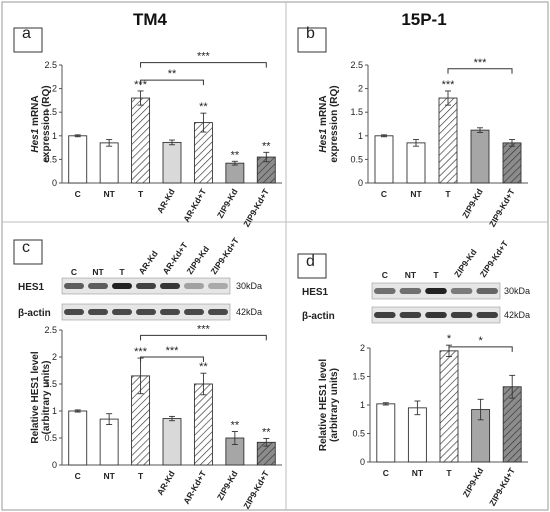  I want to click on panel-letter: d, so click(310, 261).